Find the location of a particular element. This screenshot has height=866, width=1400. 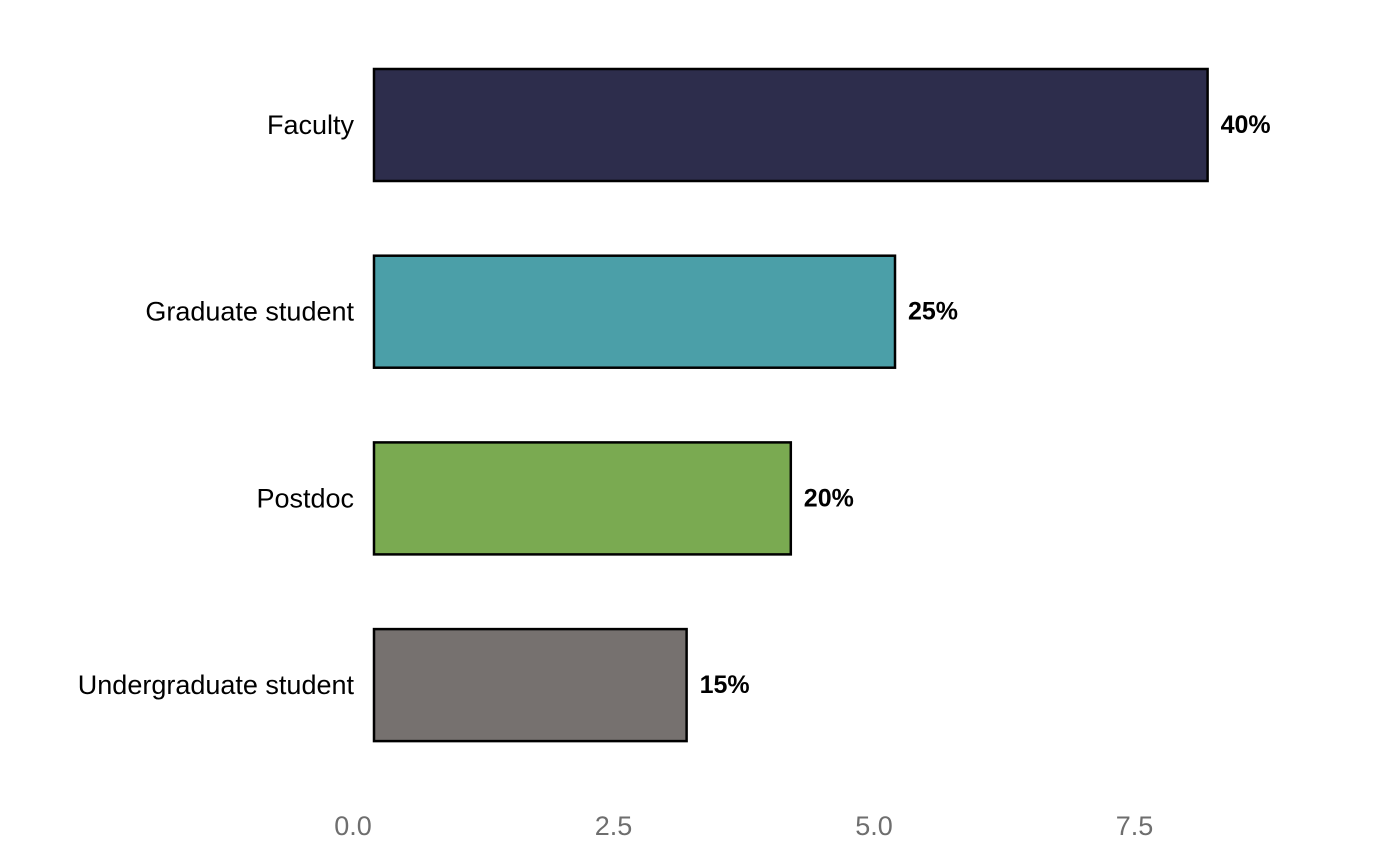

x-tick-label: 5.0 is located at coordinates (874, 826).